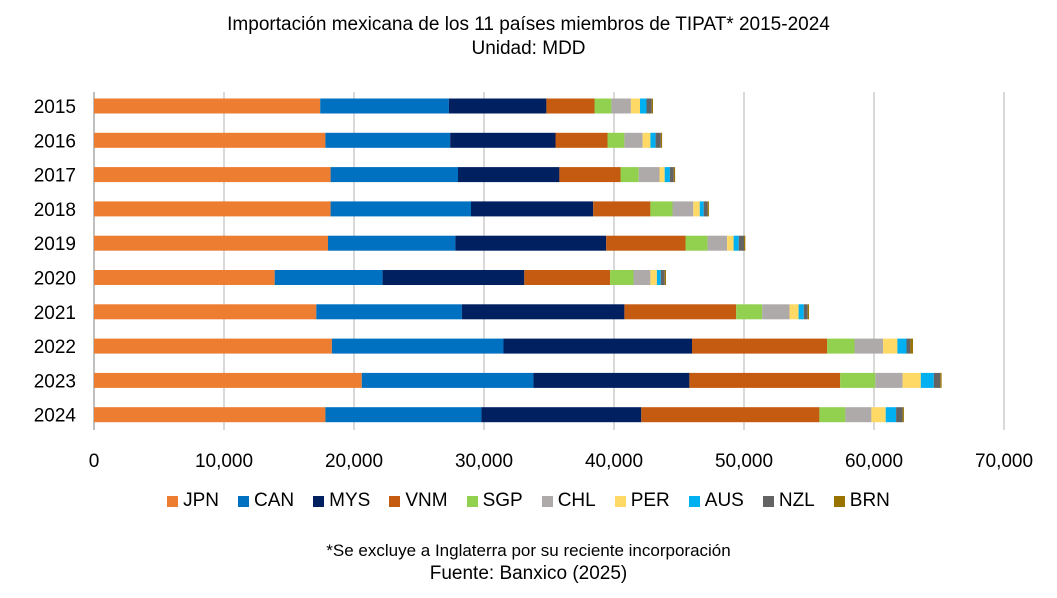  I want to click on x-tick-label: 0, so click(94, 461).